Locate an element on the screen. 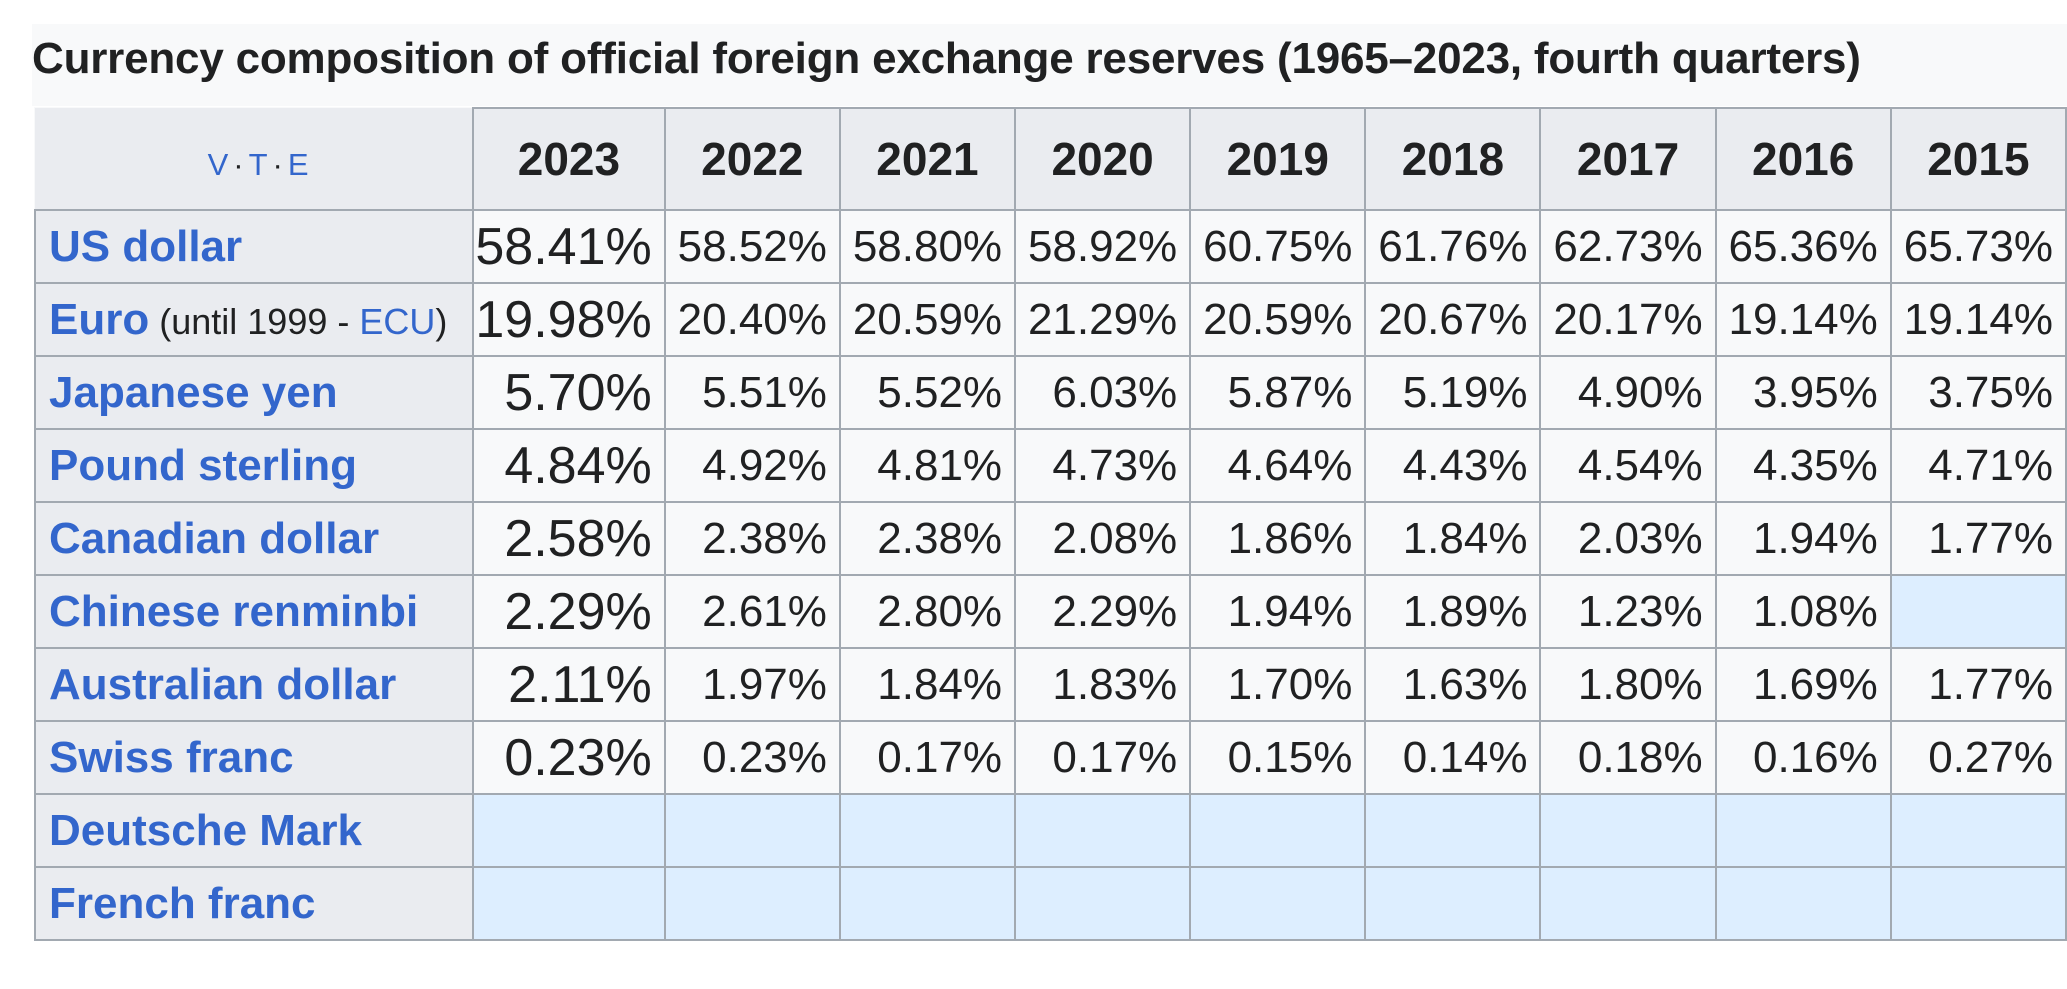 Image resolution: width=2067 pixels, height=989 pixels. currency-link: Canadian dollar is located at coordinates (214, 538).